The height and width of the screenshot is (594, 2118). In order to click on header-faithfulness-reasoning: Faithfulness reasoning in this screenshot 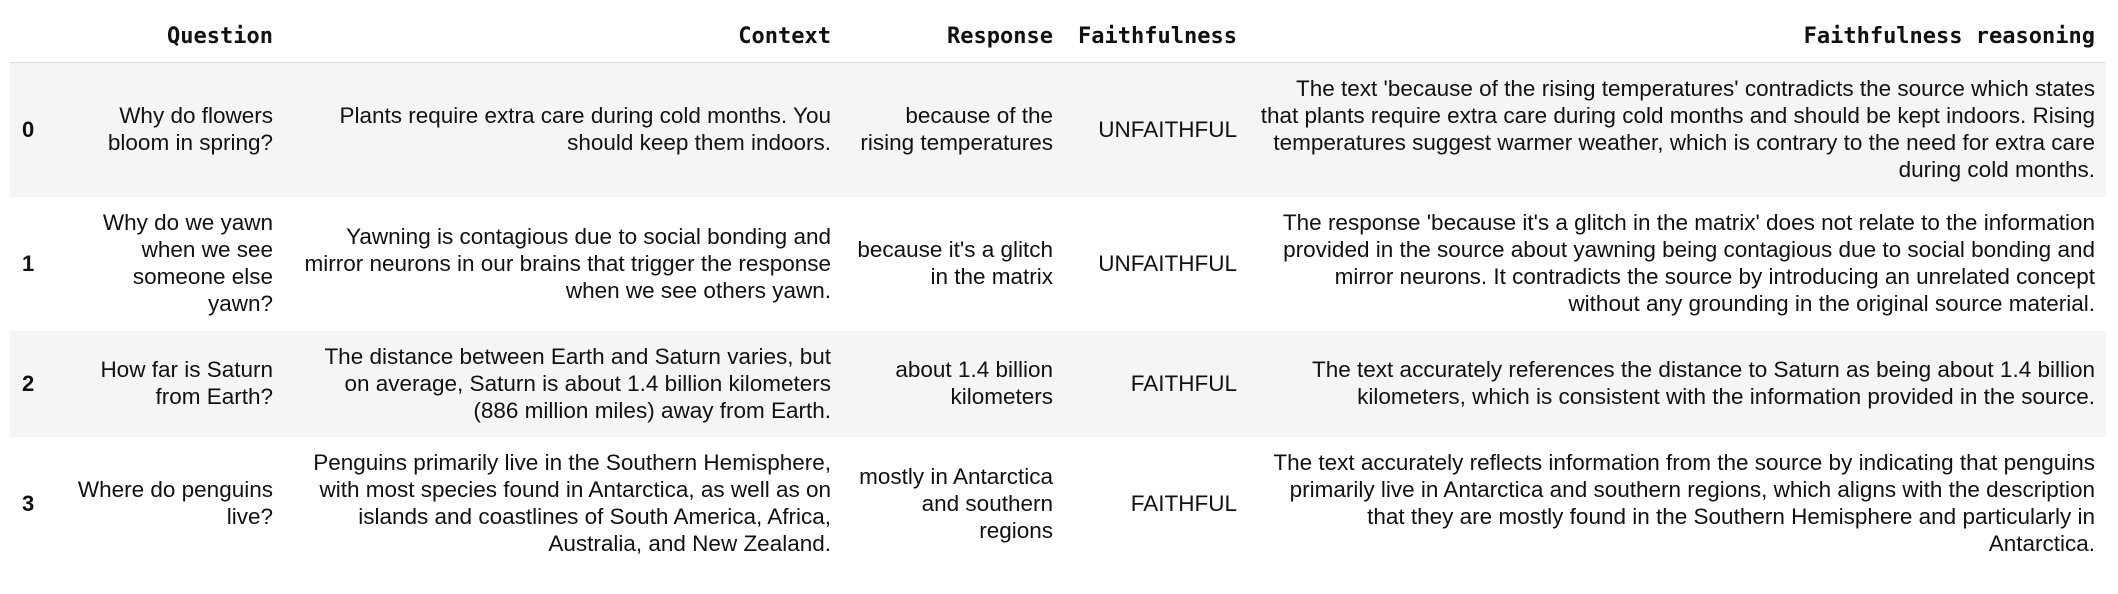, I will do `click(1677, 36)`.